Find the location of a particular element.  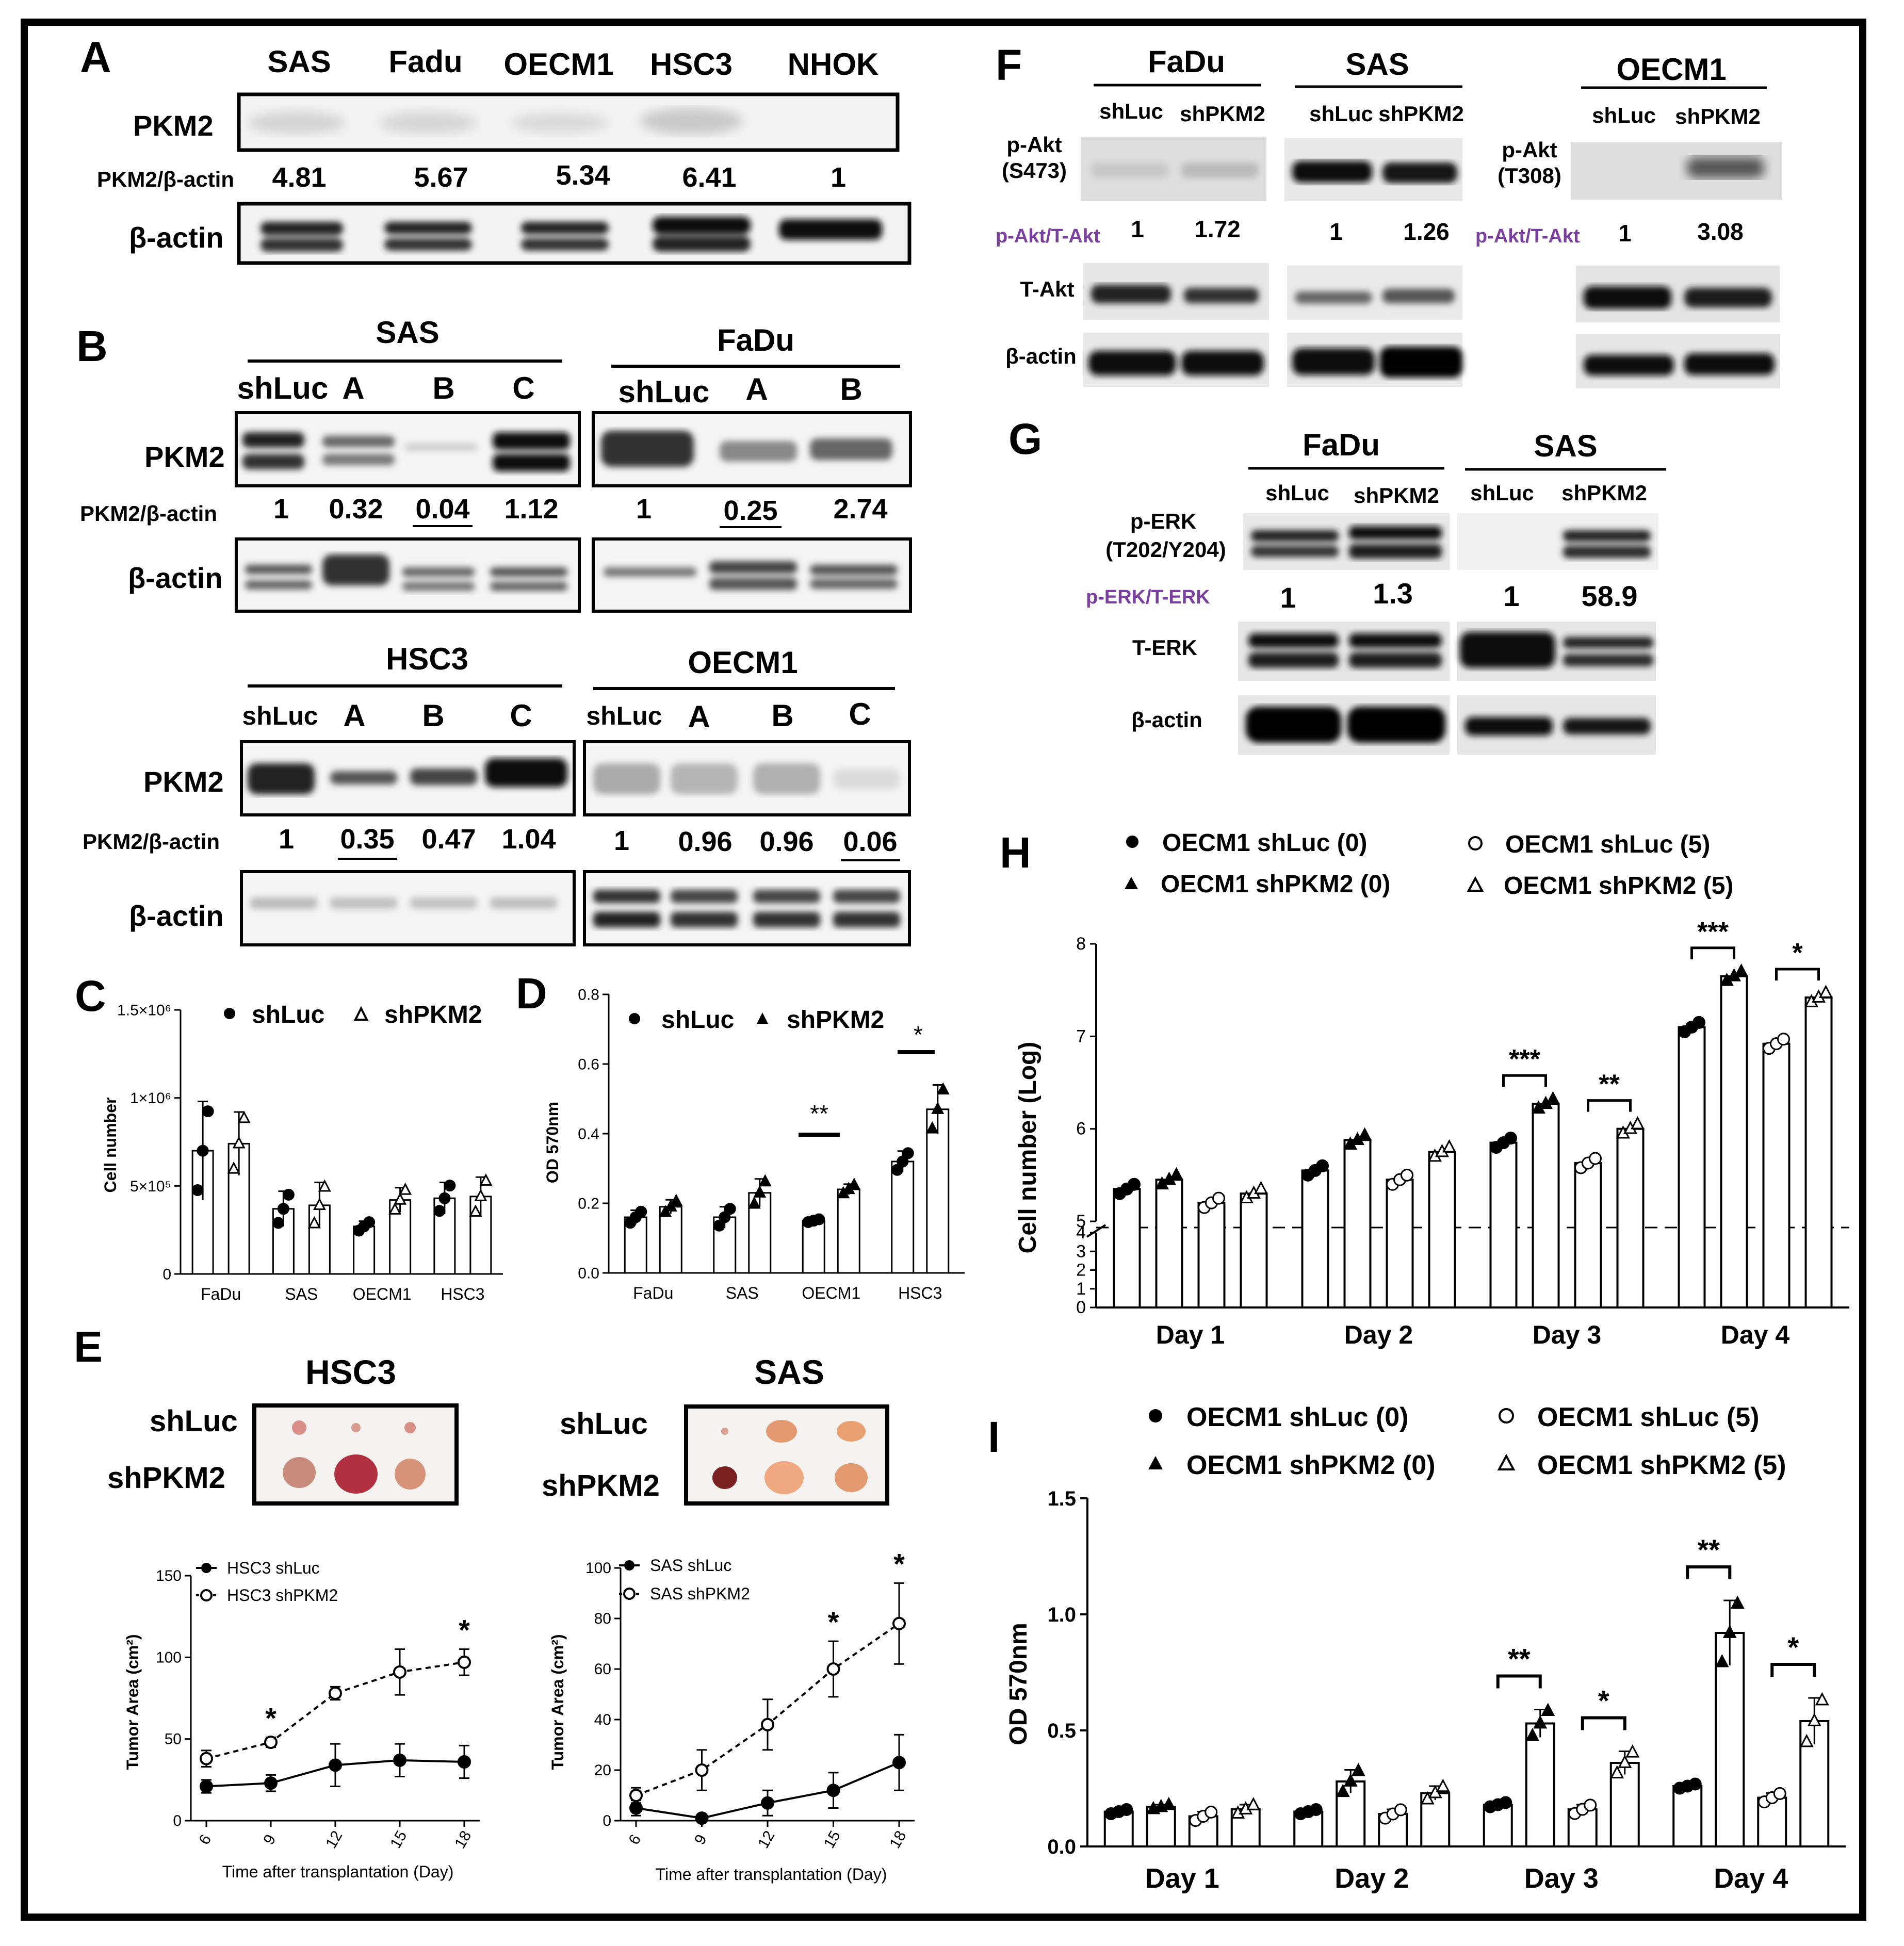

y-tick-label: 1×10⁶ is located at coordinates (151, 1098).